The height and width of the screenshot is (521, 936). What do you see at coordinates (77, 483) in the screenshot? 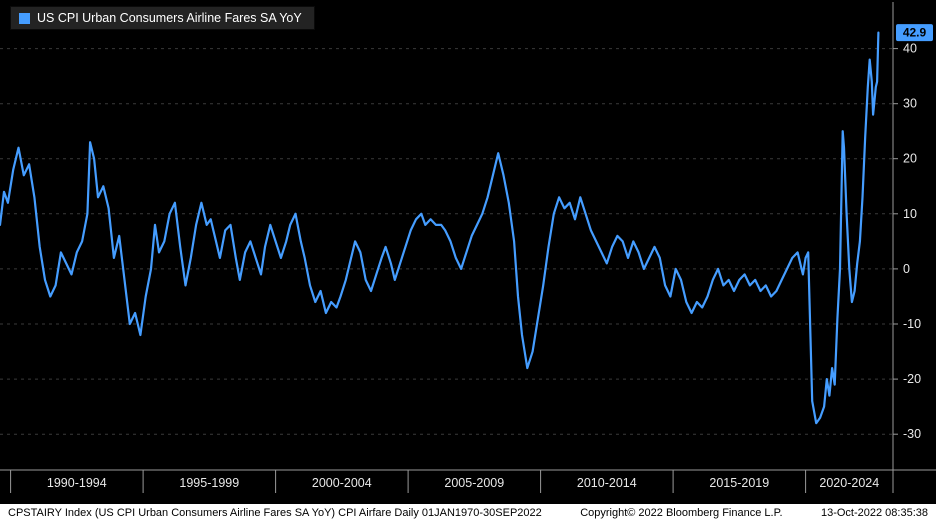
I see `x-tick-label: 1990-1994` at bounding box center [77, 483].